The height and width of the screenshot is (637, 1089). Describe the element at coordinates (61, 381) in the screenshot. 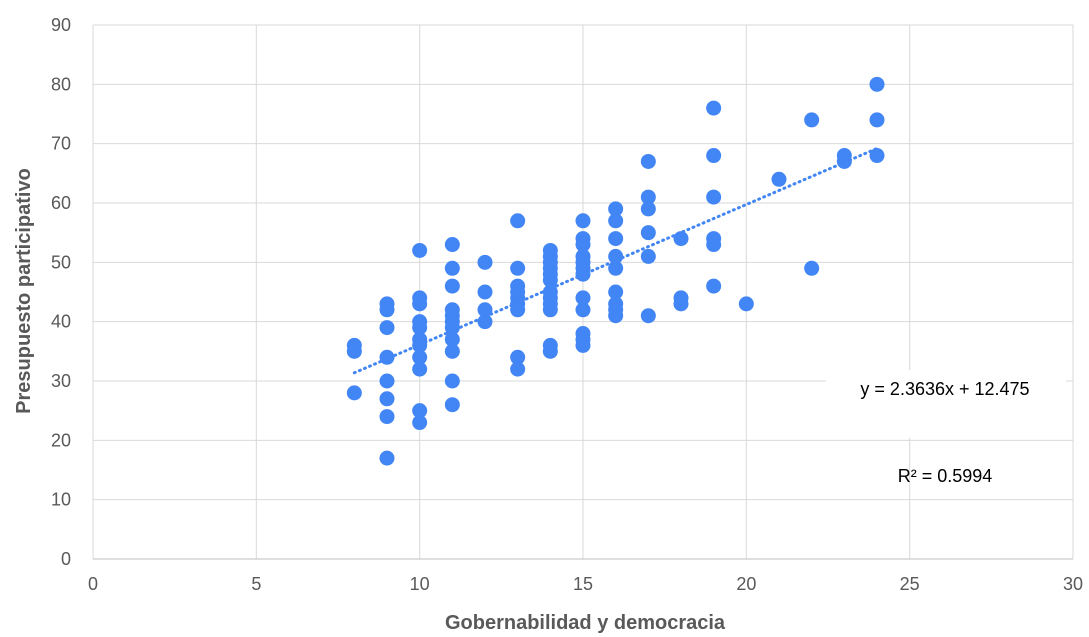

I see `y-tick-label: 30` at that location.